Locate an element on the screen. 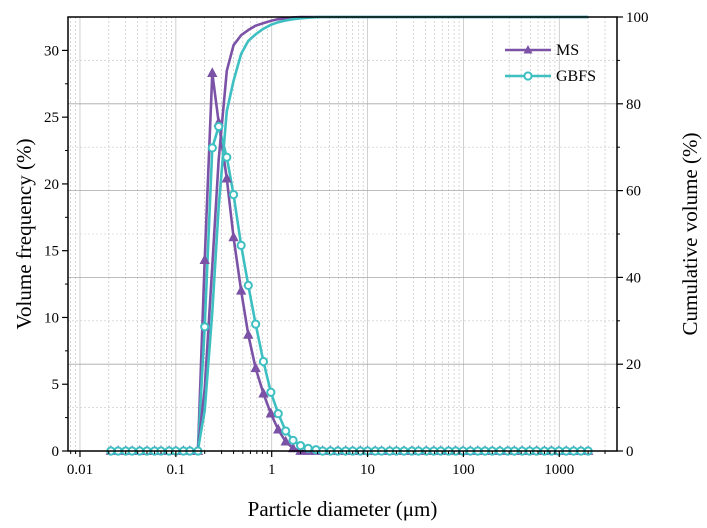 The height and width of the screenshot is (528, 707). y-left-tick-label: 0 is located at coordinates (56, 452).